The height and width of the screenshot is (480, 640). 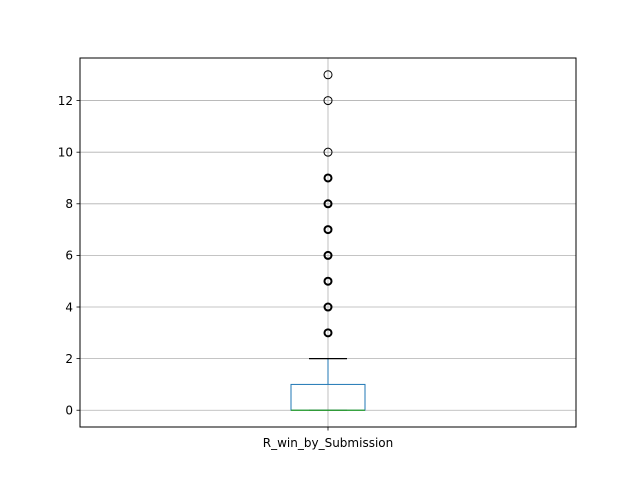 What do you see at coordinates (328, 384) in the screenshot?
I see `box-elements` at bounding box center [328, 384].